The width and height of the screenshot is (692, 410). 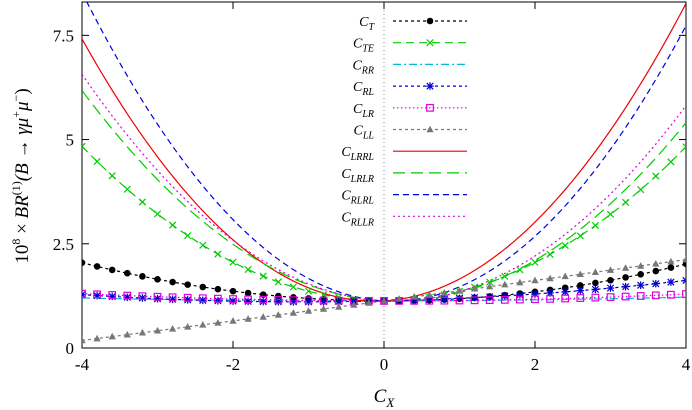 I want to click on x-tick-label: -4, so click(x=82, y=364).